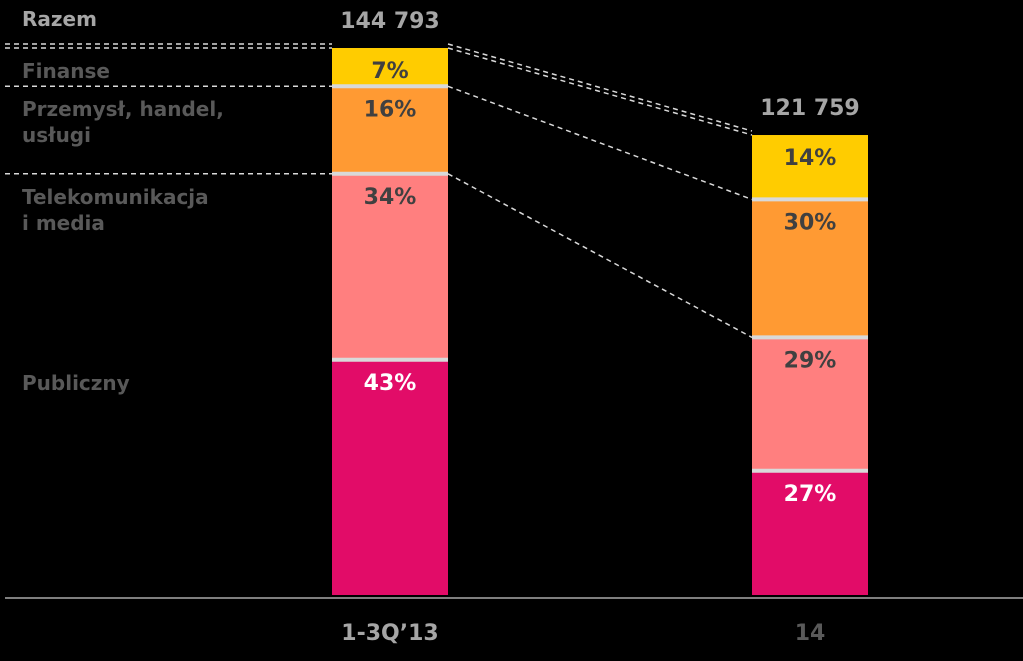 The height and width of the screenshot is (661, 1023). I want to click on series-label: Telekomunikacja i media, so click(115, 209).